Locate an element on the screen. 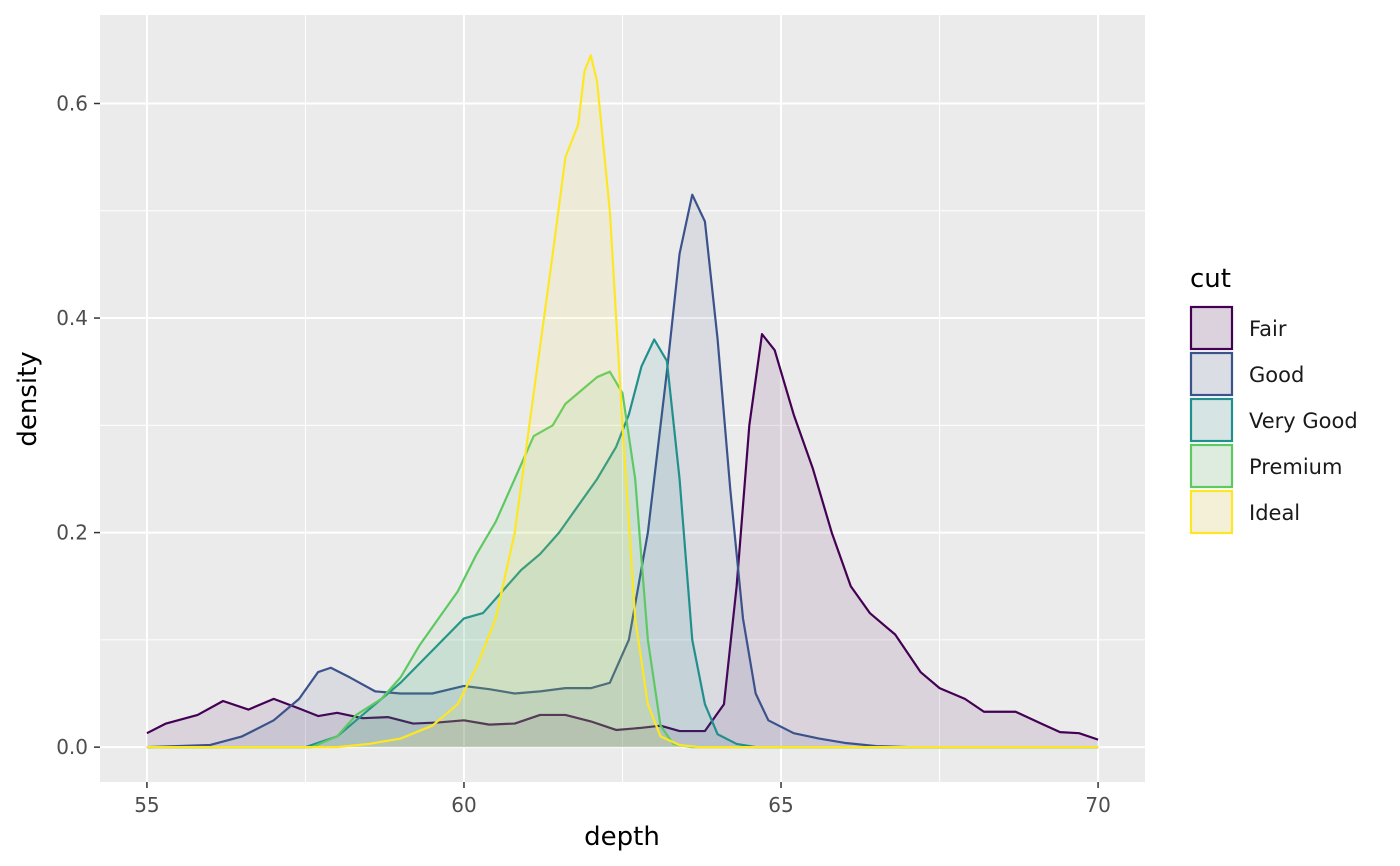 Image resolution: width=1400 pixels, height=866 pixels. legend-key-very-good is located at coordinates (1211, 420).